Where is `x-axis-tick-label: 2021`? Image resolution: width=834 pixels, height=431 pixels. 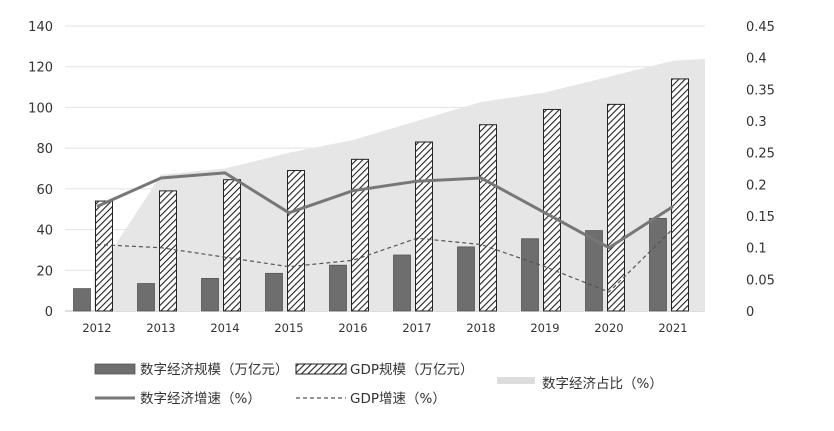 x-axis-tick-label: 2021 is located at coordinates (672, 328).